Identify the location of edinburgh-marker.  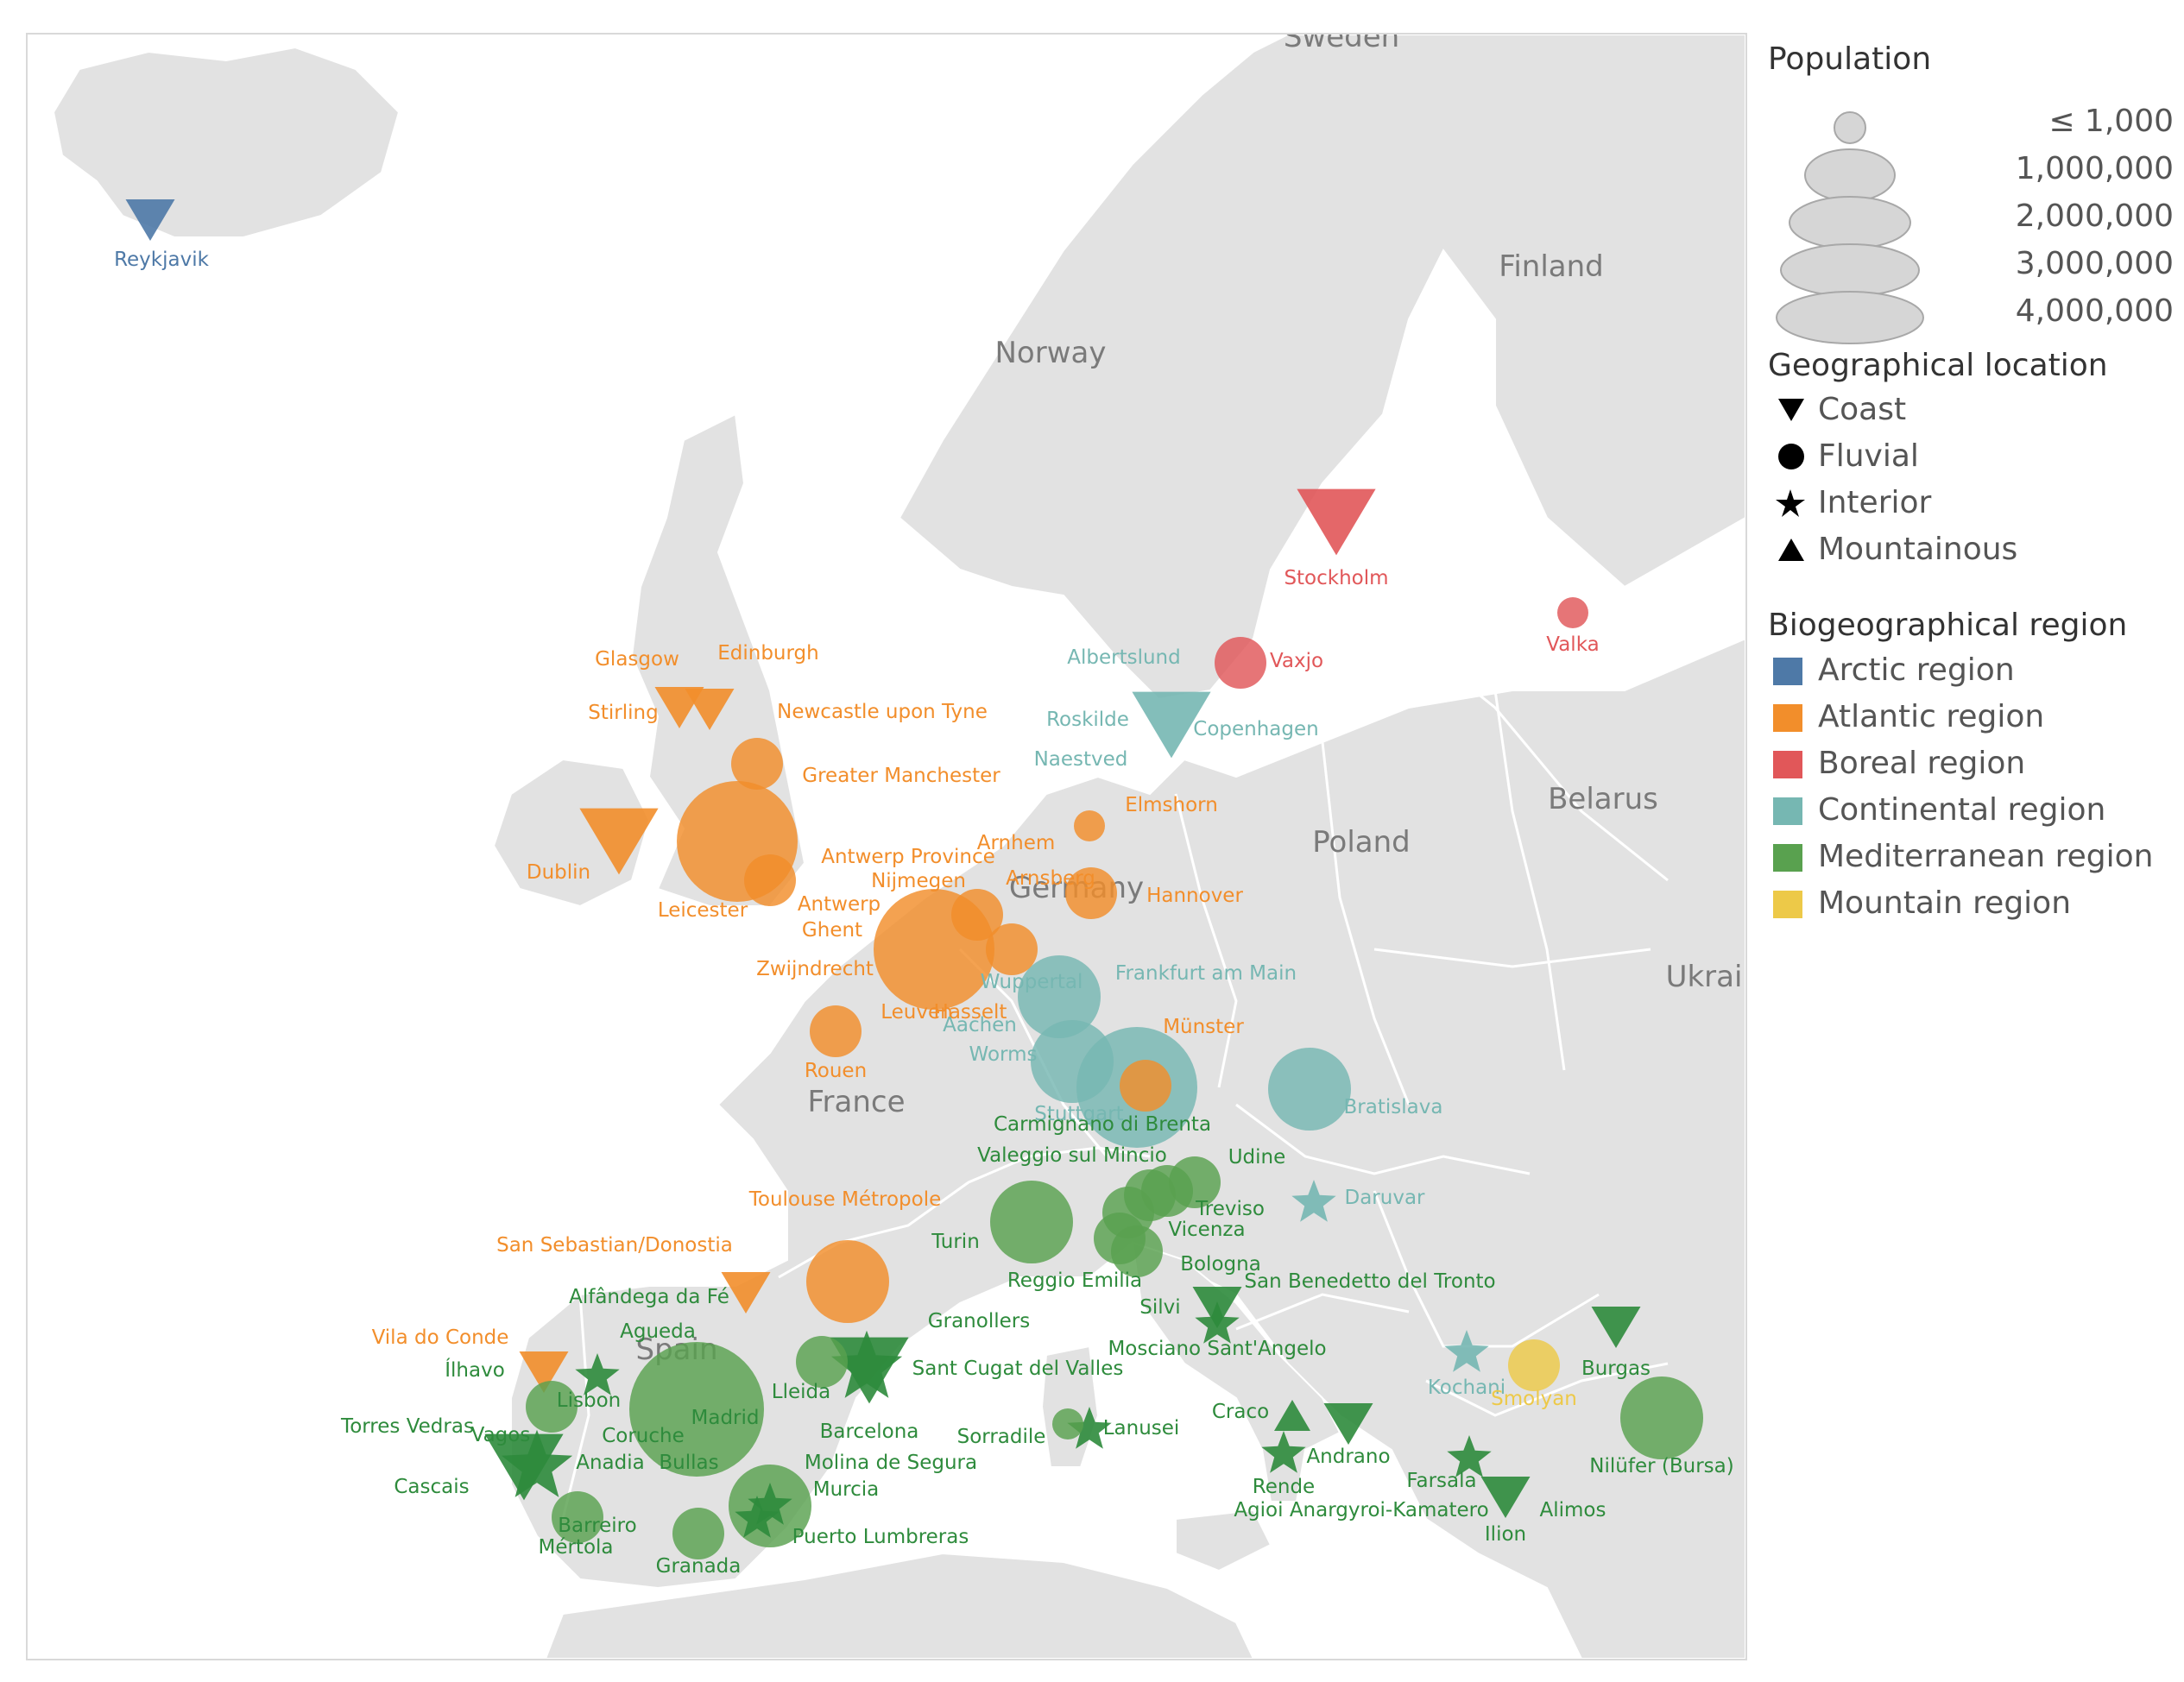
(710, 709).